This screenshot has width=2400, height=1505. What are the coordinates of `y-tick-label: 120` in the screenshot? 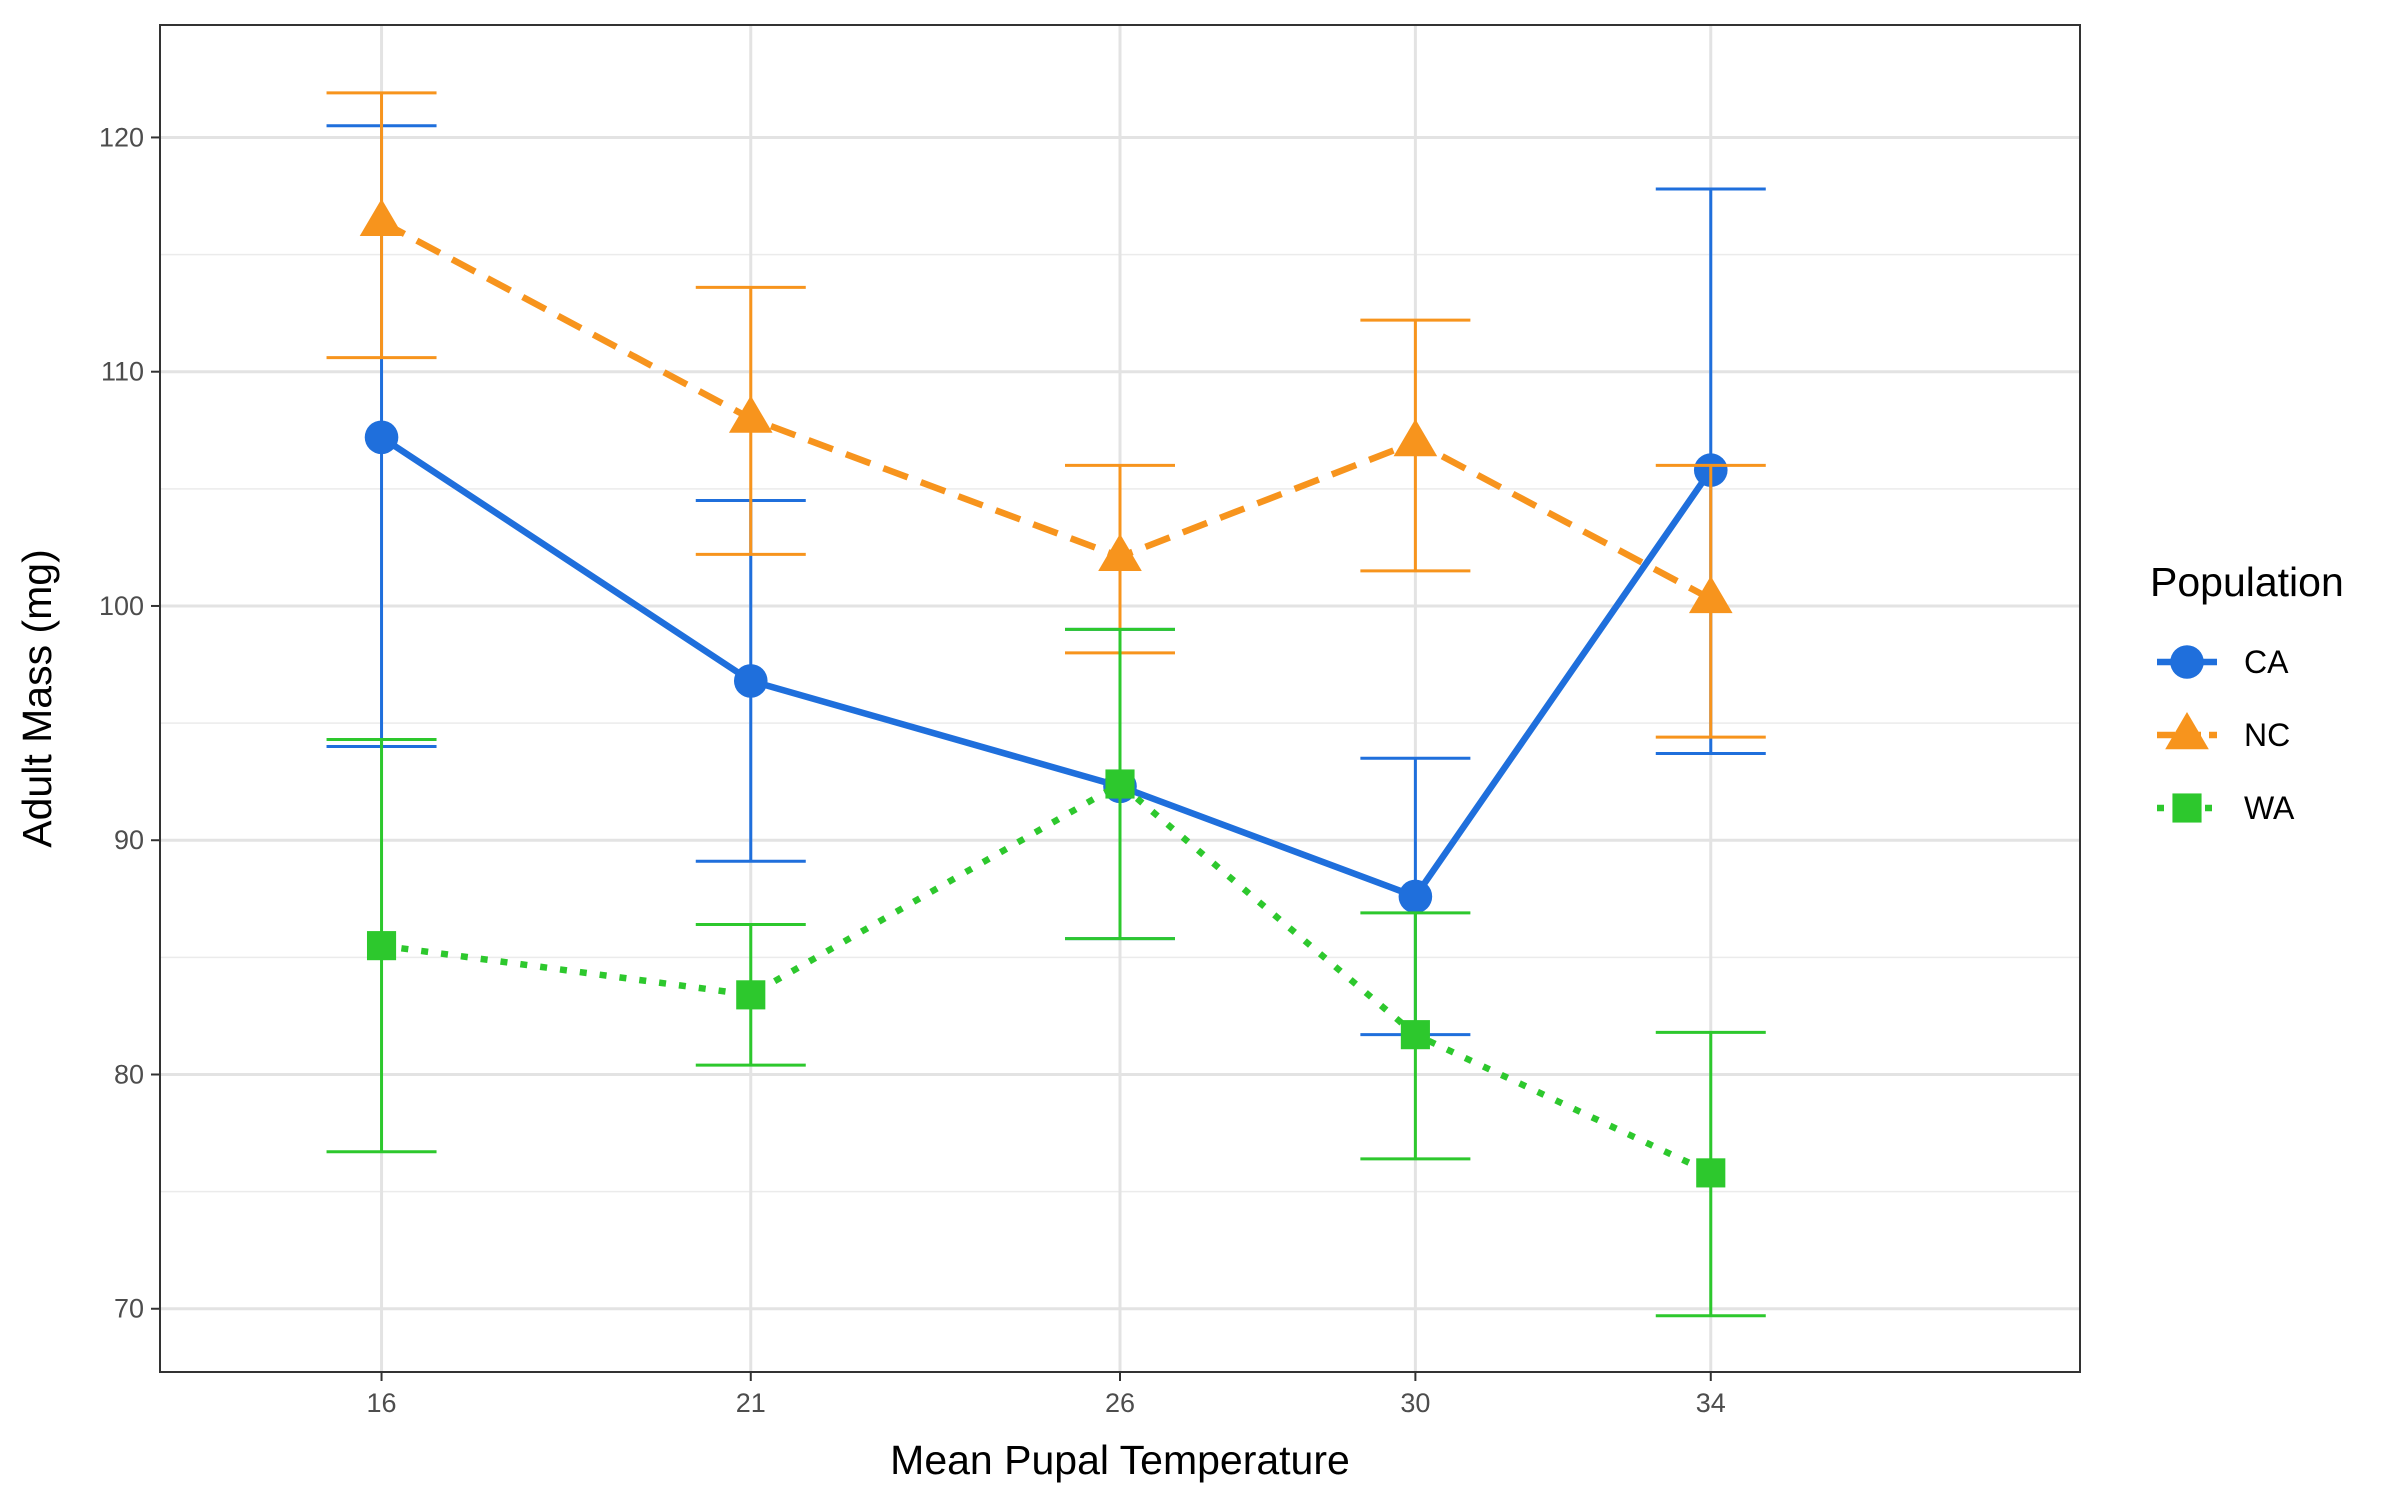 It's located at (121, 137).